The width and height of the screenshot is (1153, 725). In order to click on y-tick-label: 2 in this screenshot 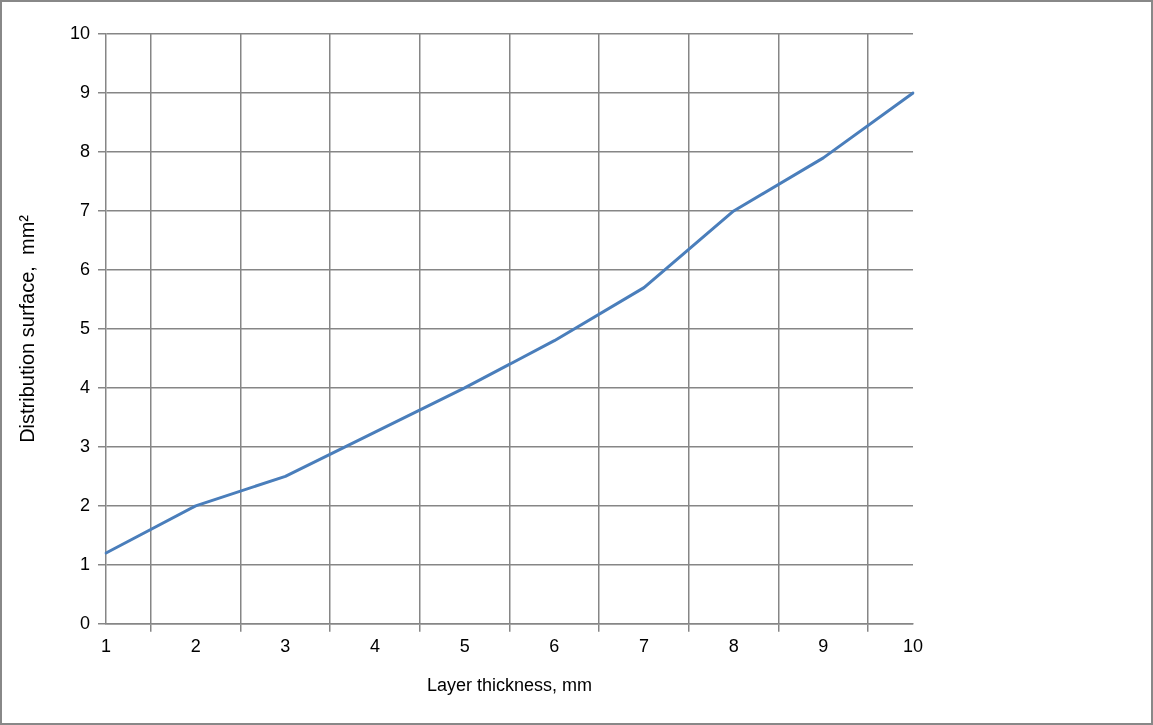, I will do `click(85, 504)`.